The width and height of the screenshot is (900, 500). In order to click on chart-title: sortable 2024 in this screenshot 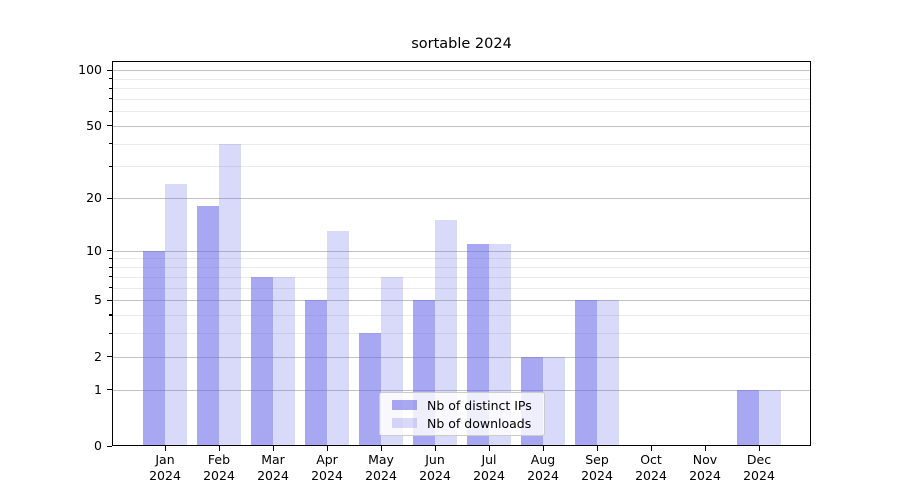, I will do `click(461, 44)`.